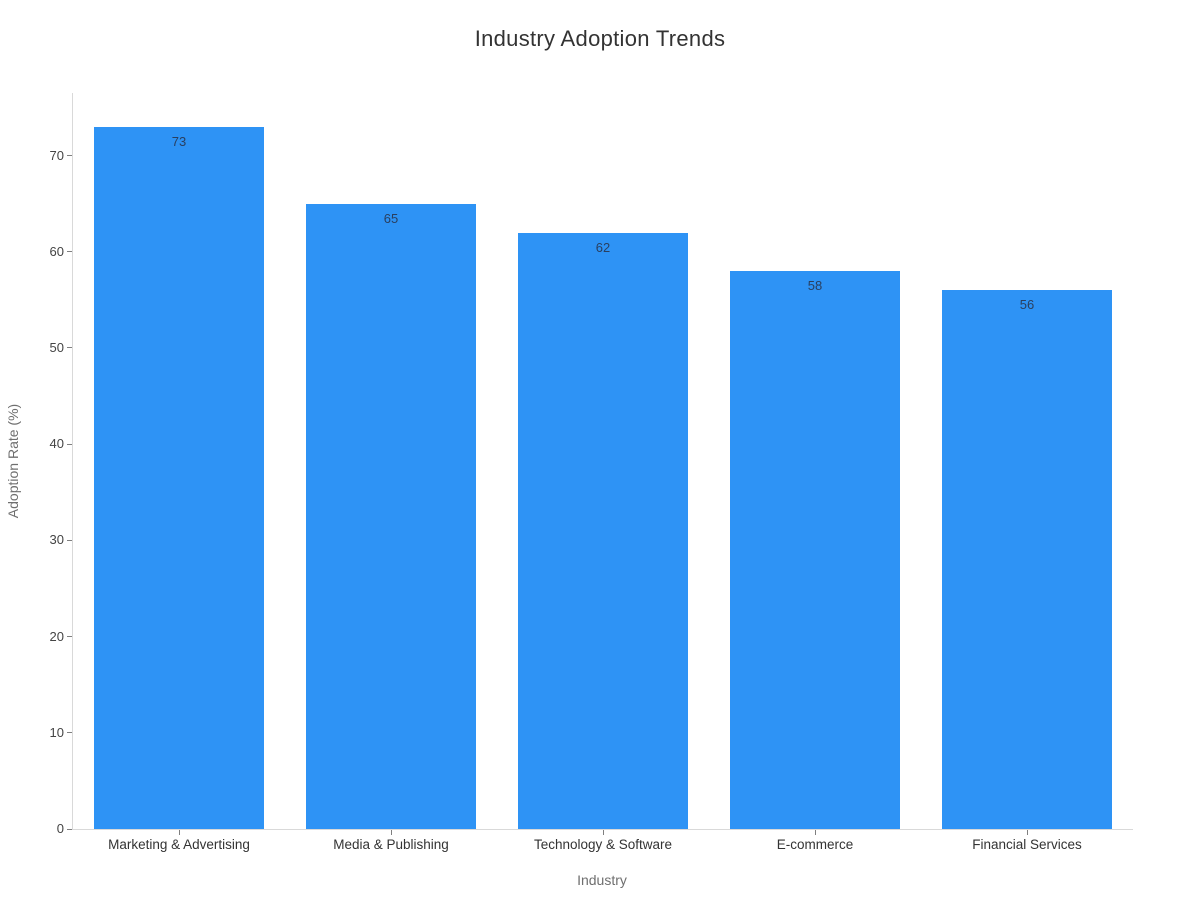  What do you see at coordinates (56, 540) in the screenshot?
I see `y-tick-label: 30` at bounding box center [56, 540].